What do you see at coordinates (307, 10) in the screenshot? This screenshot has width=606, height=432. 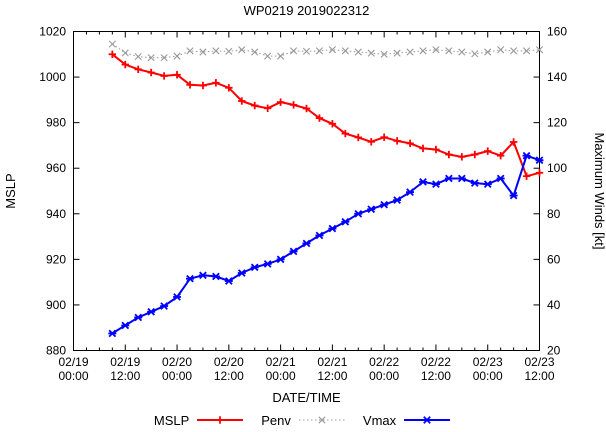 I see `chart-title: WP0219 2019022312` at bounding box center [307, 10].